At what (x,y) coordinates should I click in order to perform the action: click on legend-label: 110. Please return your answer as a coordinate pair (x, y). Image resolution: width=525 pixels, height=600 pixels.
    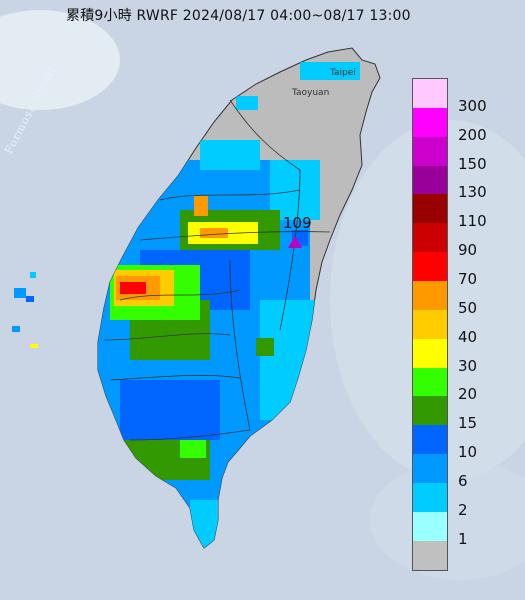
    Looking at the image, I should click on (472, 221).